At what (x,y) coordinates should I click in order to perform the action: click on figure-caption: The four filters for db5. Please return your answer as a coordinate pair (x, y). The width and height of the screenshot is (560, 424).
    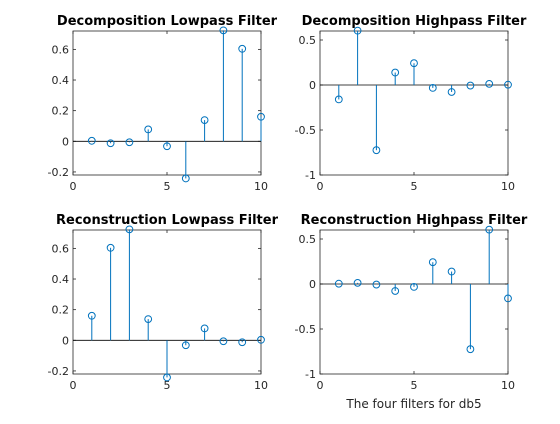
    Looking at the image, I should click on (413, 404).